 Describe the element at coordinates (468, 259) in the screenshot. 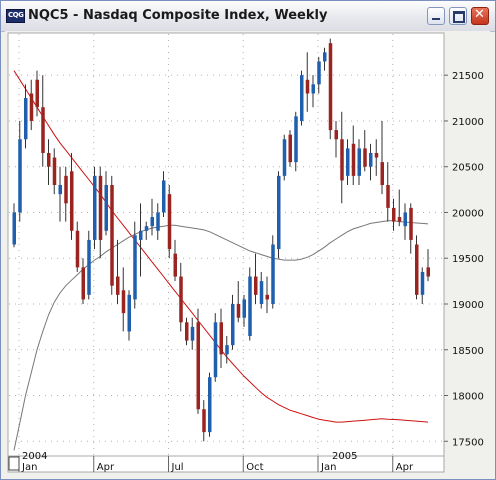

I see `y-tick-label: 19500` at that location.